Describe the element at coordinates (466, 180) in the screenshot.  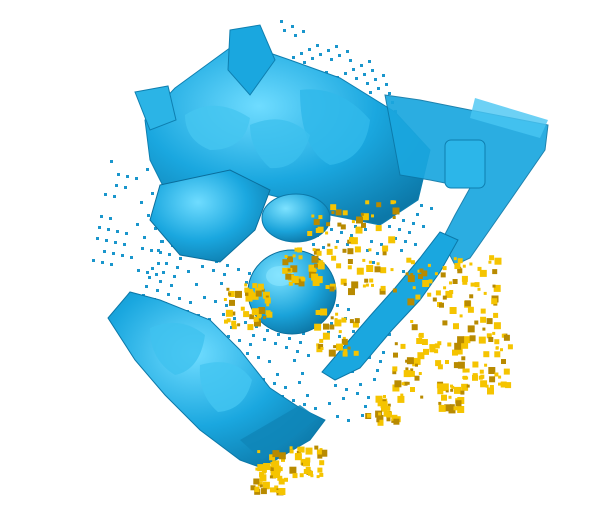
I see `right-wall-mesh` at that location.